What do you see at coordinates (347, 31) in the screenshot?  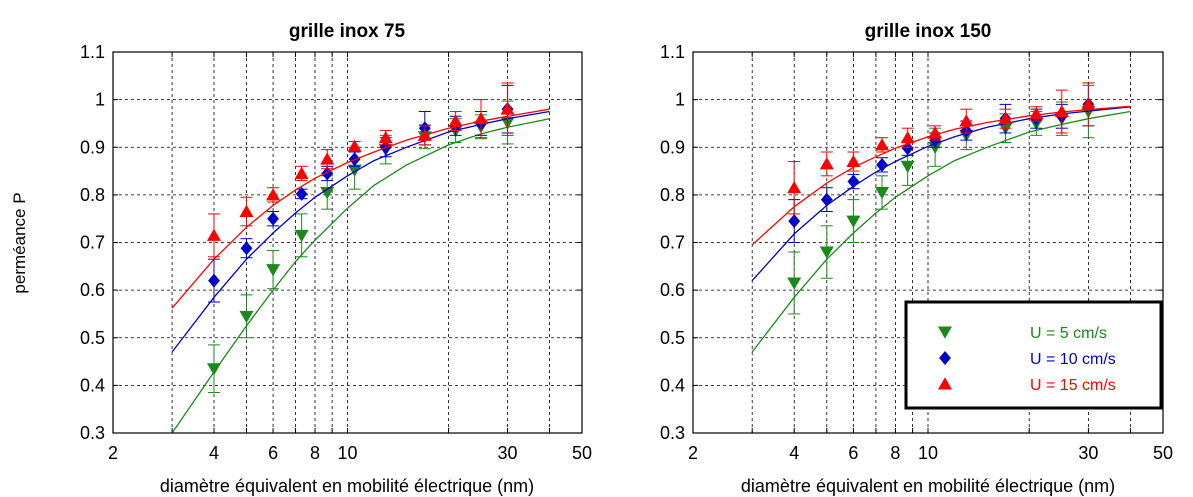 I see `chart-title: grille inox 75` at bounding box center [347, 31].